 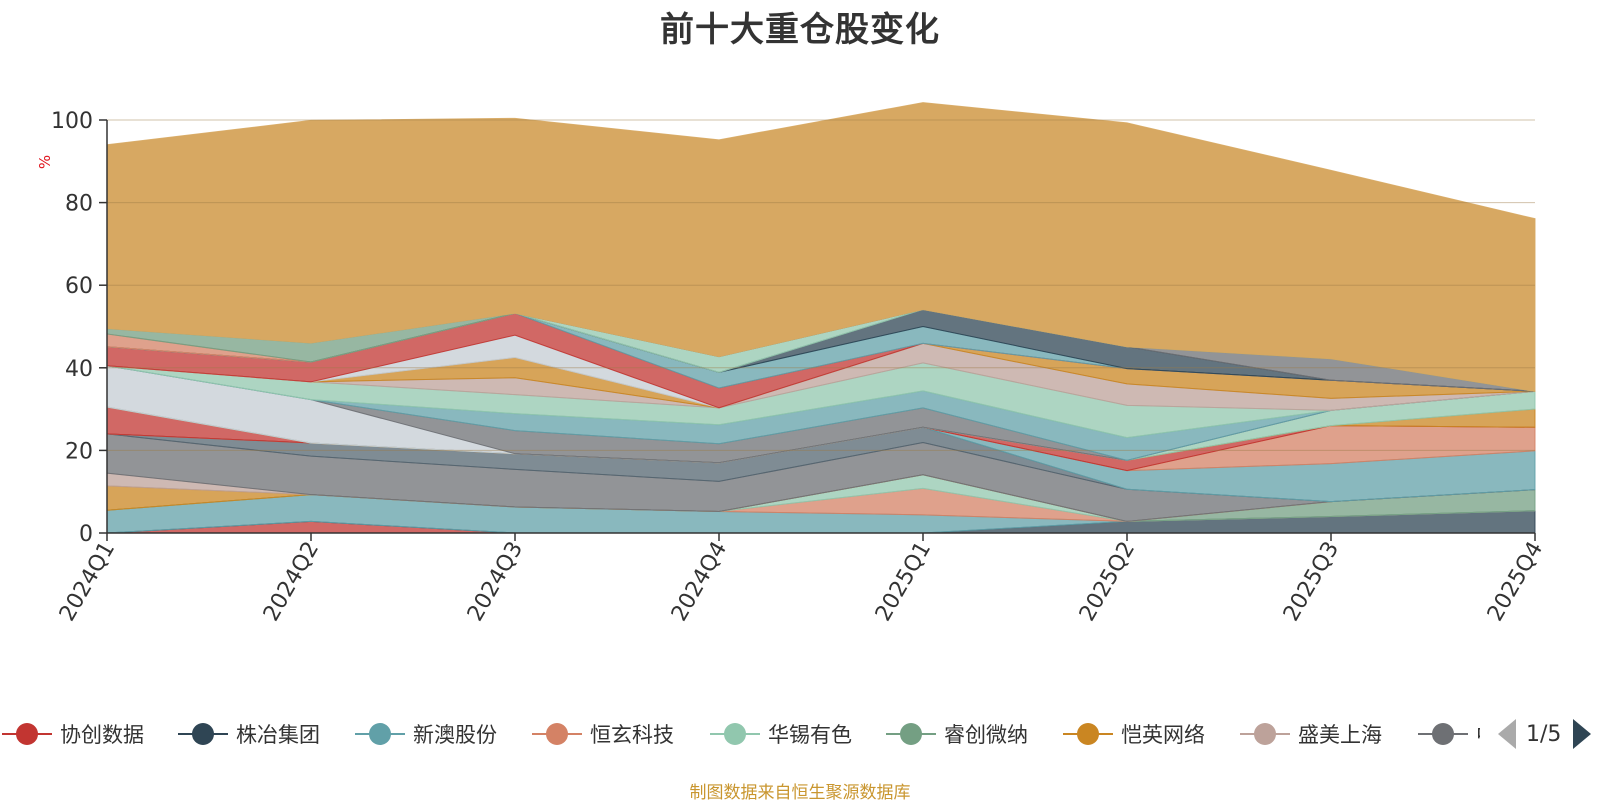 What do you see at coordinates (79, 204) in the screenshot?
I see `y-tick-label: 80` at bounding box center [79, 204].